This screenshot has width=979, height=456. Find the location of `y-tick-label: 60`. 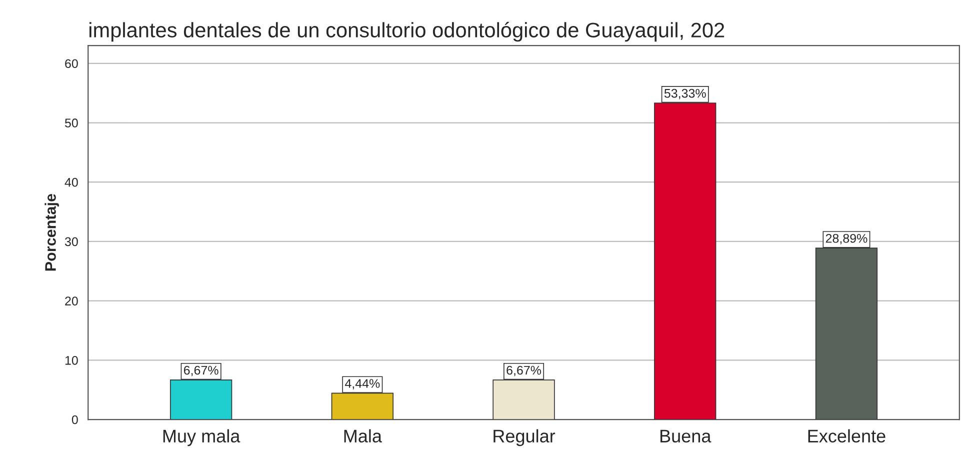

y-tick-label: 60 is located at coordinates (71, 63).